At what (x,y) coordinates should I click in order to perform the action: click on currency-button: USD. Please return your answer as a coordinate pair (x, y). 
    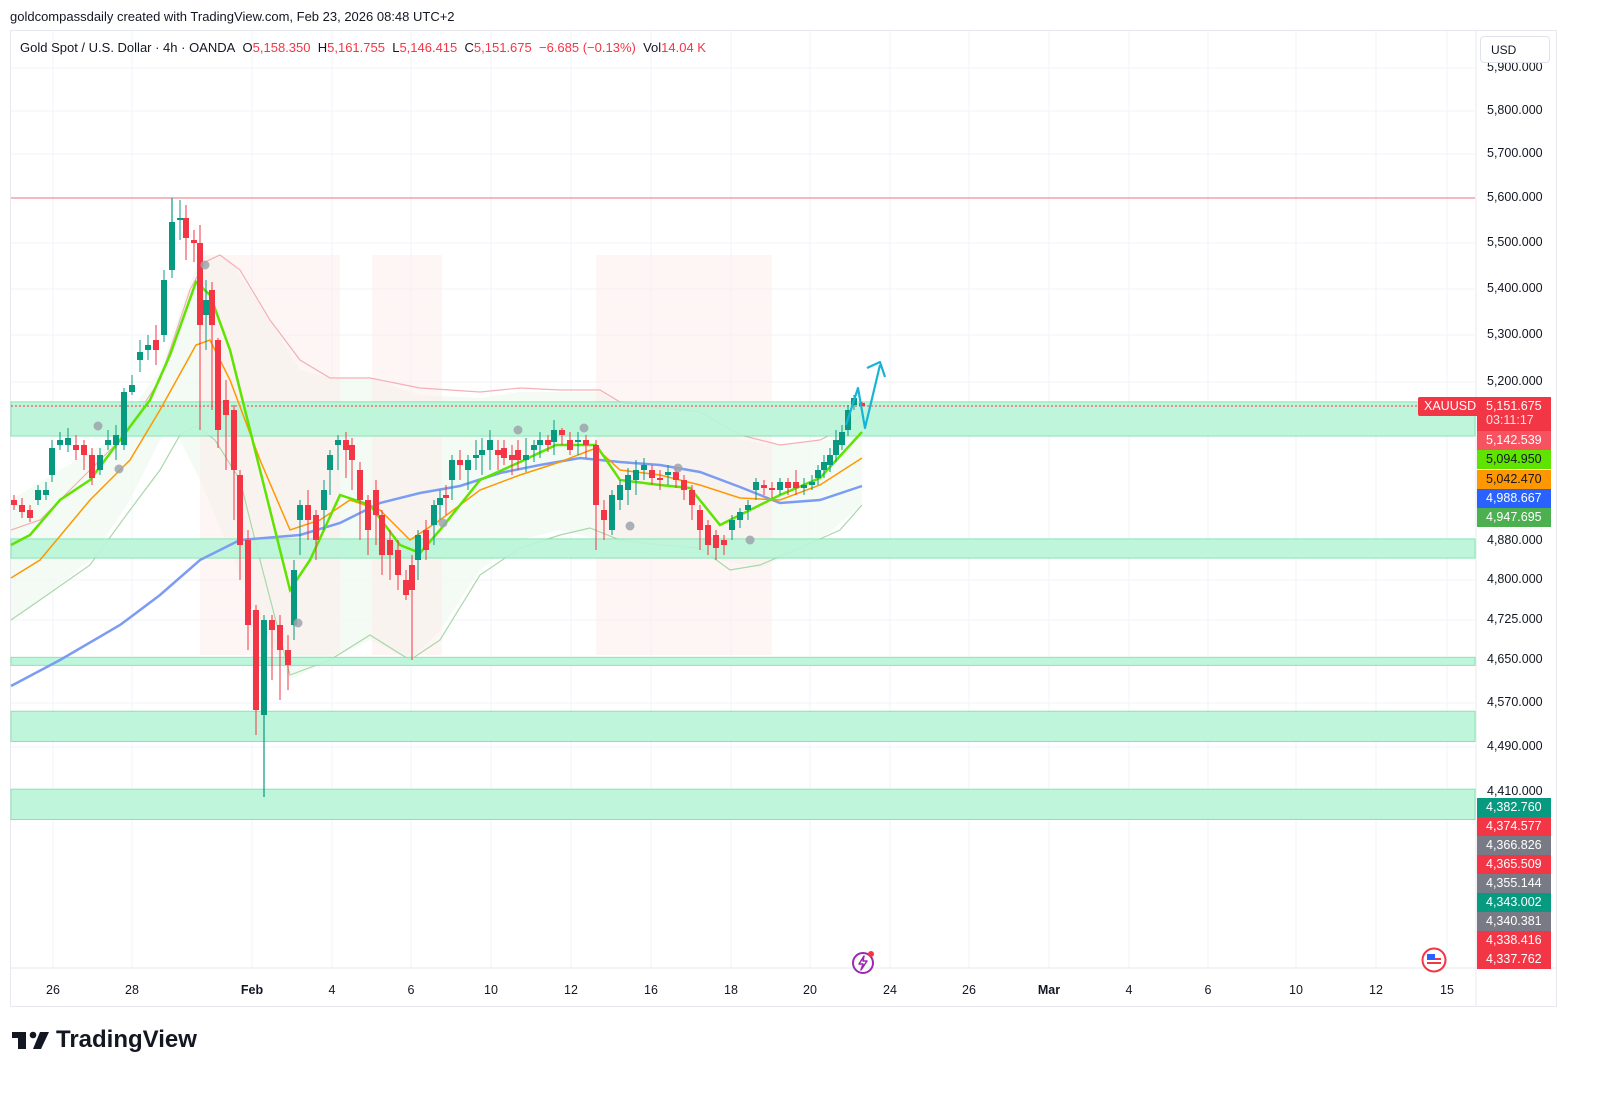
    Looking at the image, I should click on (1515, 49).